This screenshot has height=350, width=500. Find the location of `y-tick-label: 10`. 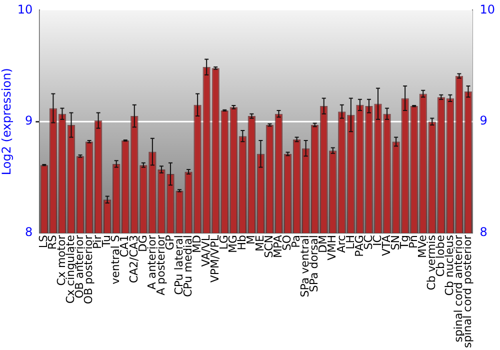

y-tick-label: 10 is located at coordinates (25, 9).